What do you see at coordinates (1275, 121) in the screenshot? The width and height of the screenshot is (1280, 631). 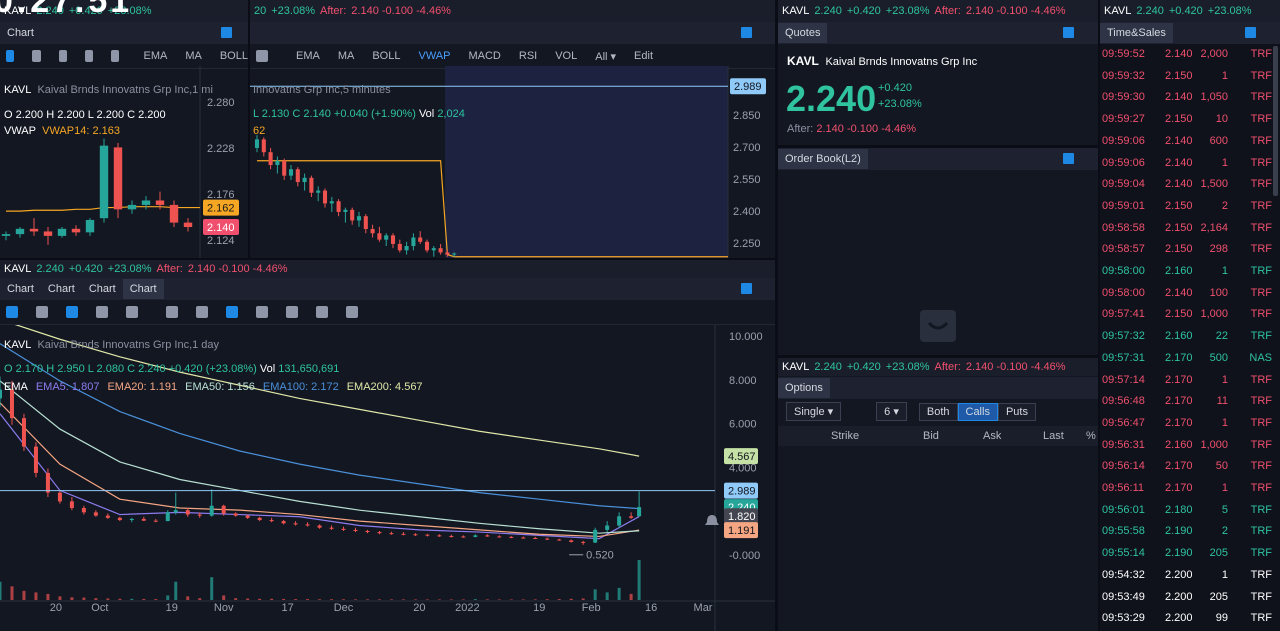 I see `scrollbar` at bounding box center [1275, 121].